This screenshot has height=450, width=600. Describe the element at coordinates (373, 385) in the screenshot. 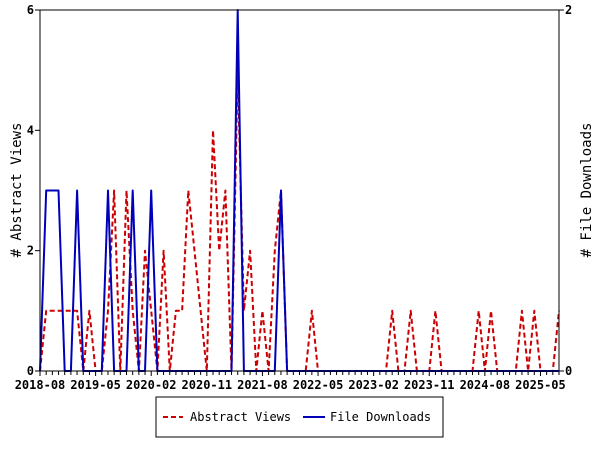

I see `x-tick-label: 2023-02` at that location.